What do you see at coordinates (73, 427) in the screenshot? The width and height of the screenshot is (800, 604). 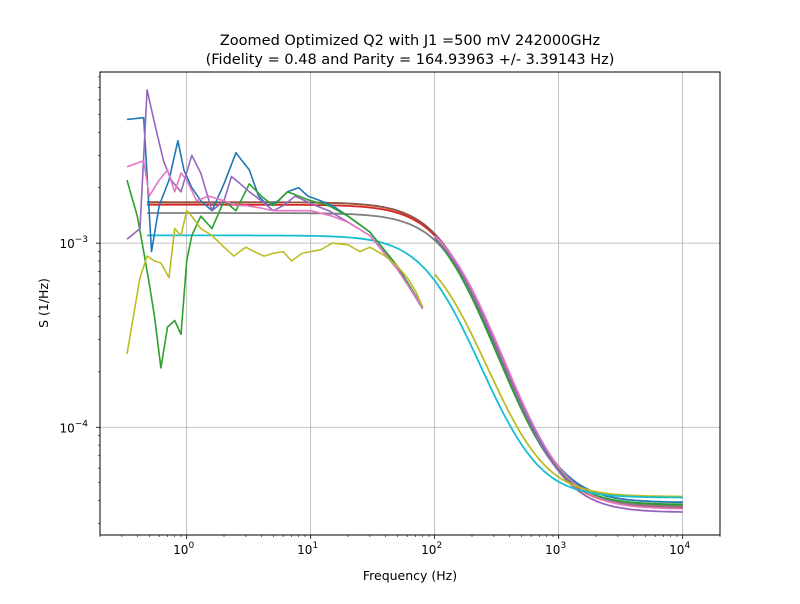 I see `y-tick-label: 10⁻⁴` at bounding box center [73, 427].